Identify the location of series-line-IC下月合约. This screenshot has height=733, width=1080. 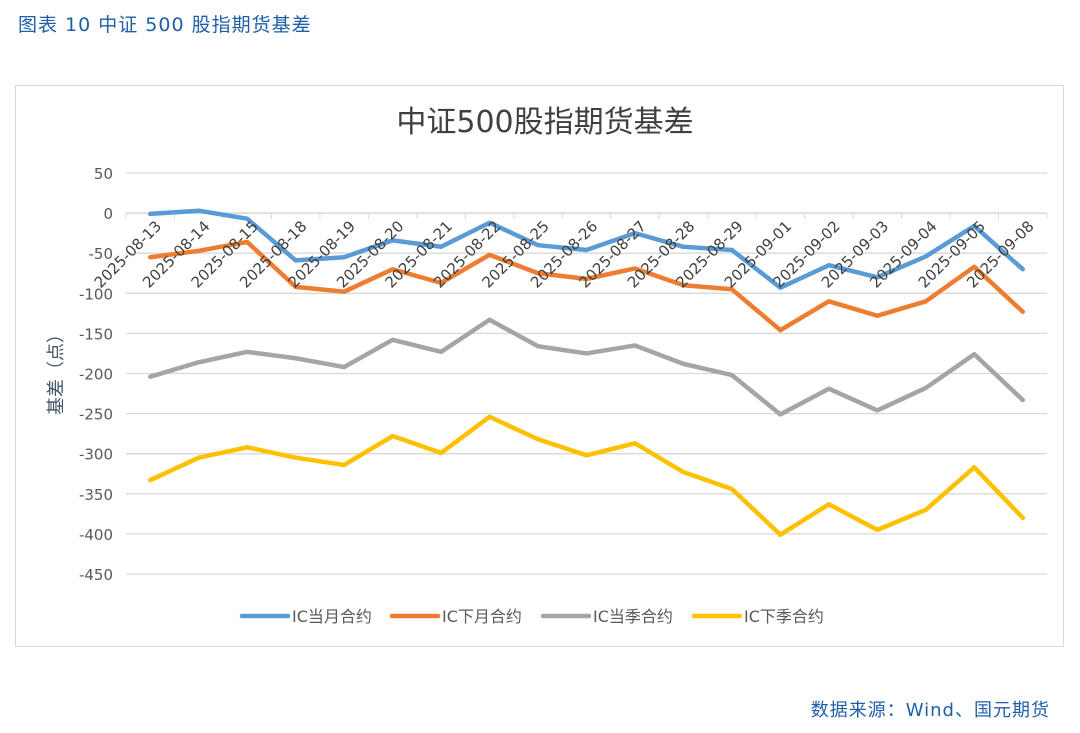
(586, 286).